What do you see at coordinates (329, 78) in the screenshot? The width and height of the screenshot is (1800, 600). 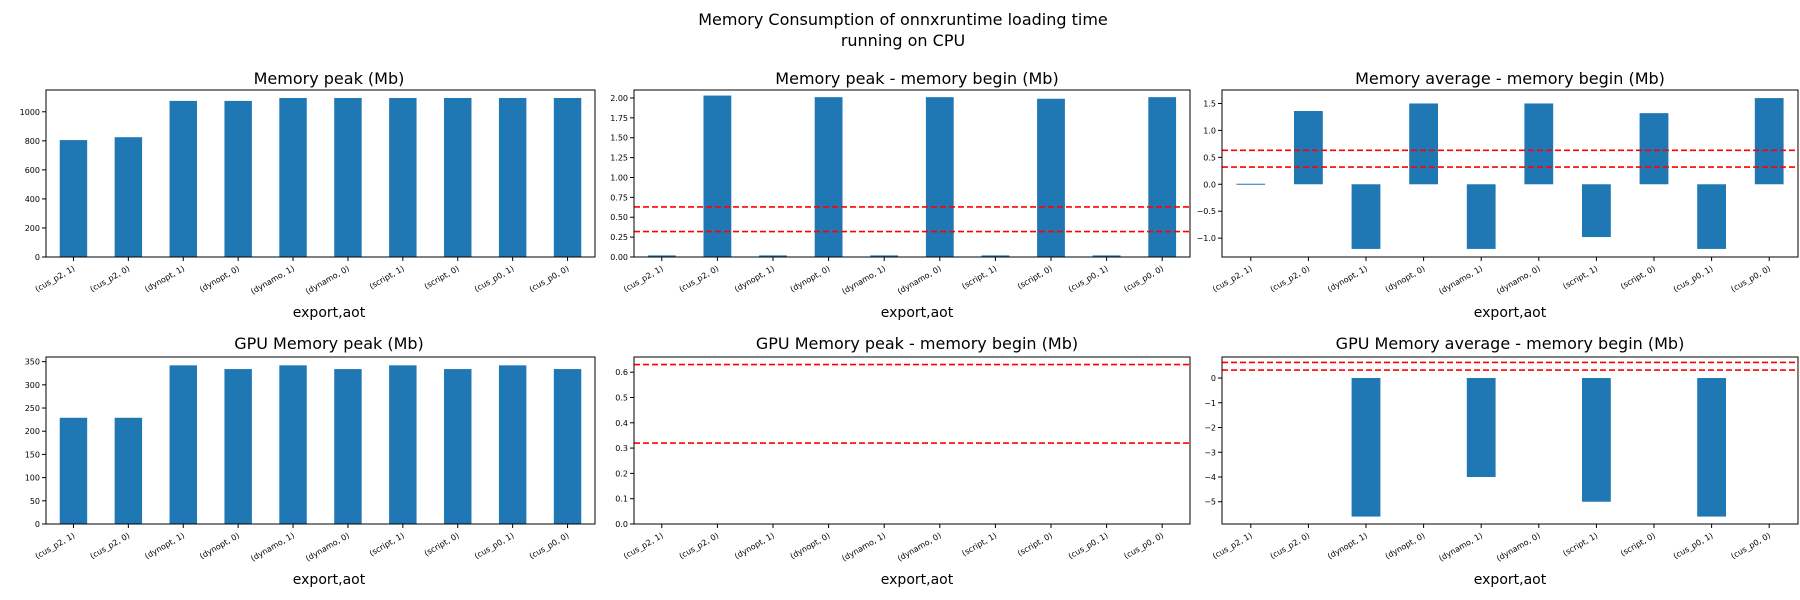 I see `panel-title: Memory peak (Mb)` at bounding box center [329, 78].